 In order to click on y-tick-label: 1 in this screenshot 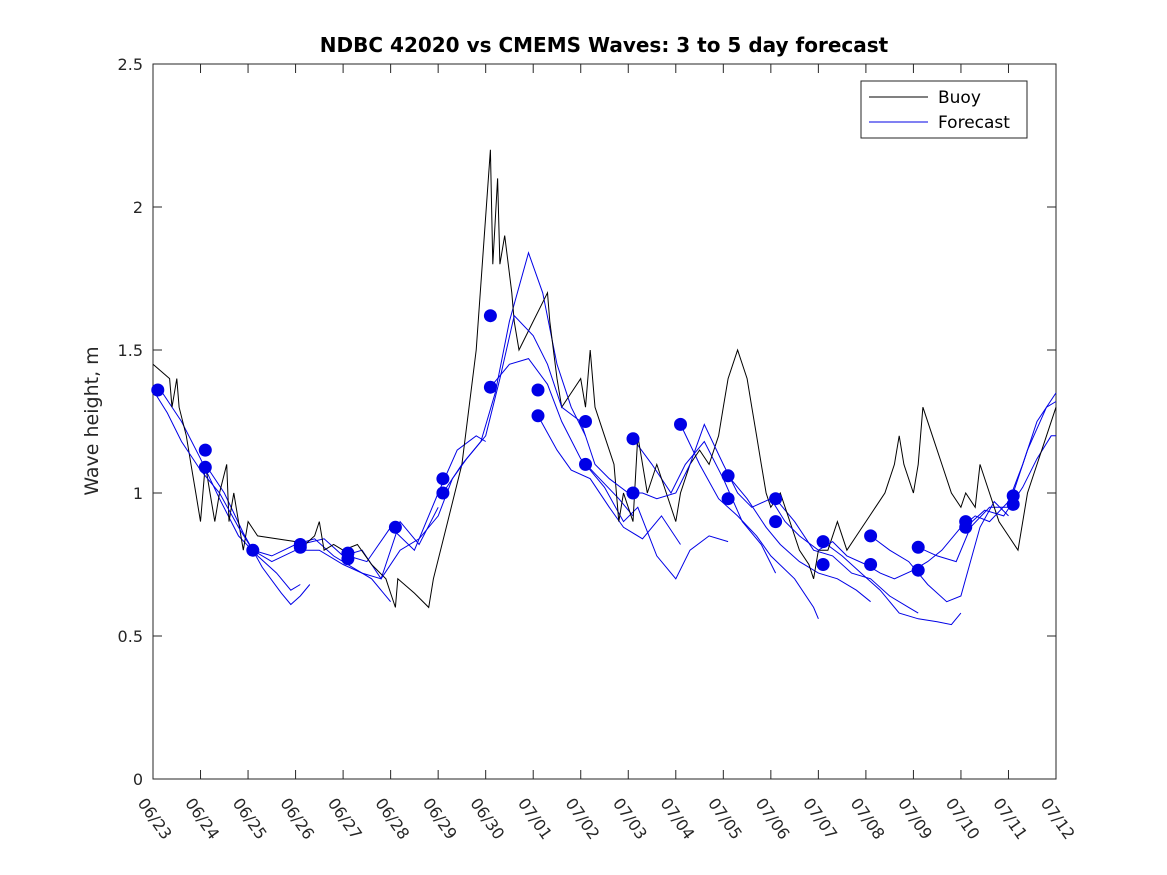, I will do `click(138, 493)`.